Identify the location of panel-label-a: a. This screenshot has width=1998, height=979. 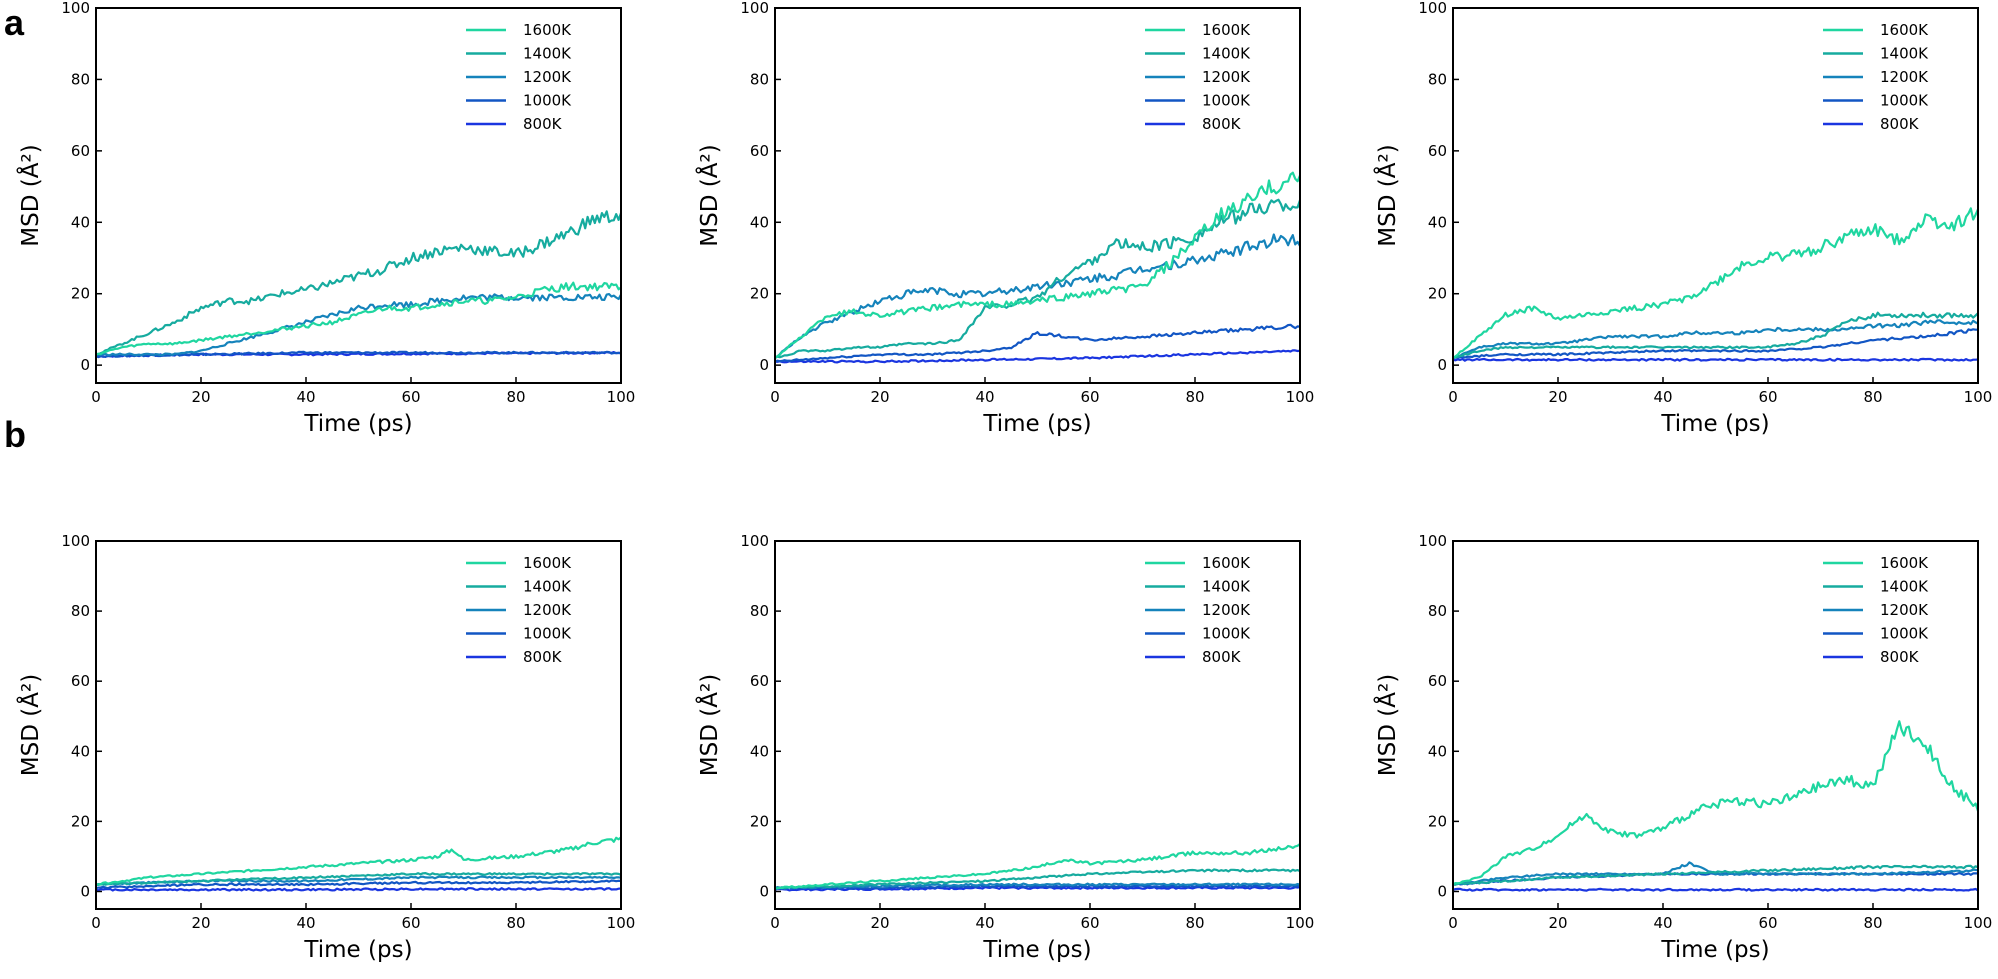
(14, 22).